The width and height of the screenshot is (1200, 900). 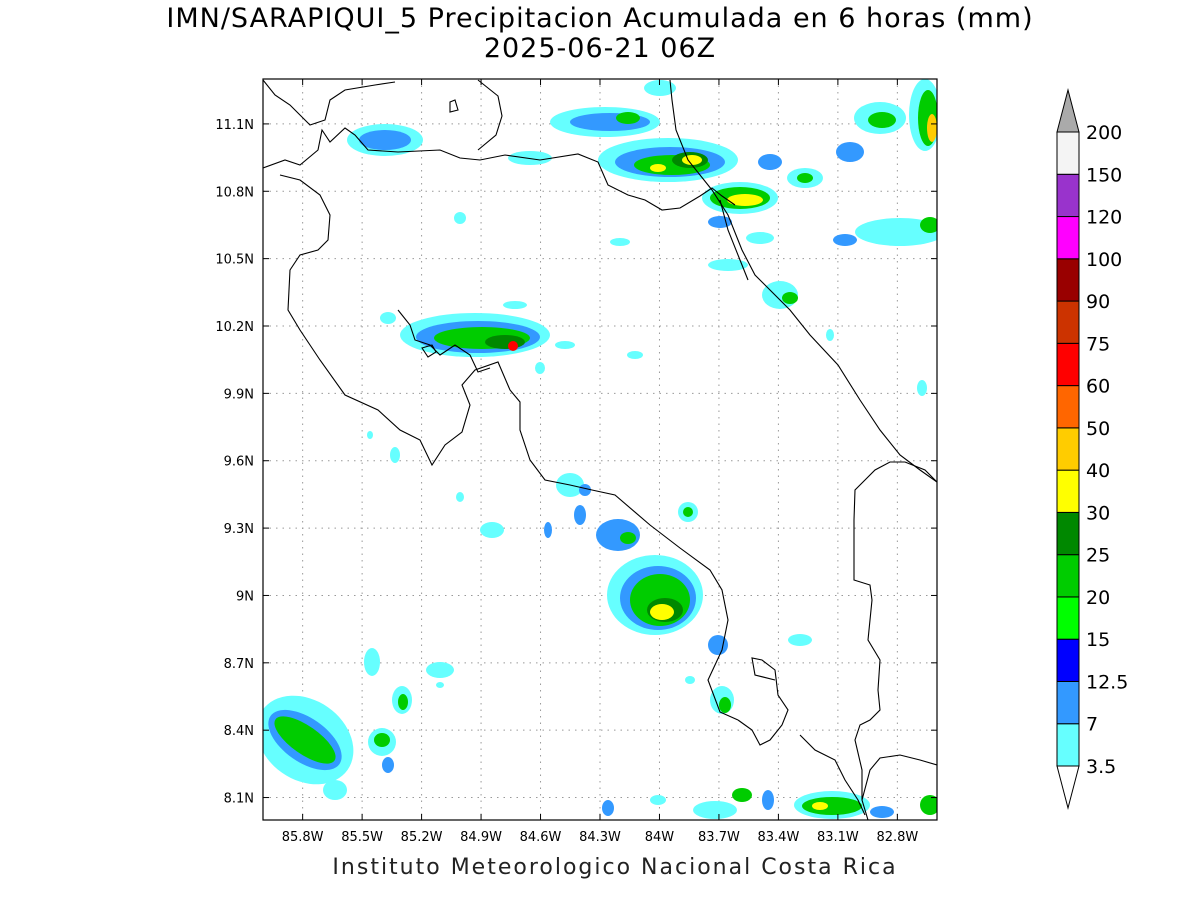 I want to click on border-nicaragua-east, so click(x=734, y=240).